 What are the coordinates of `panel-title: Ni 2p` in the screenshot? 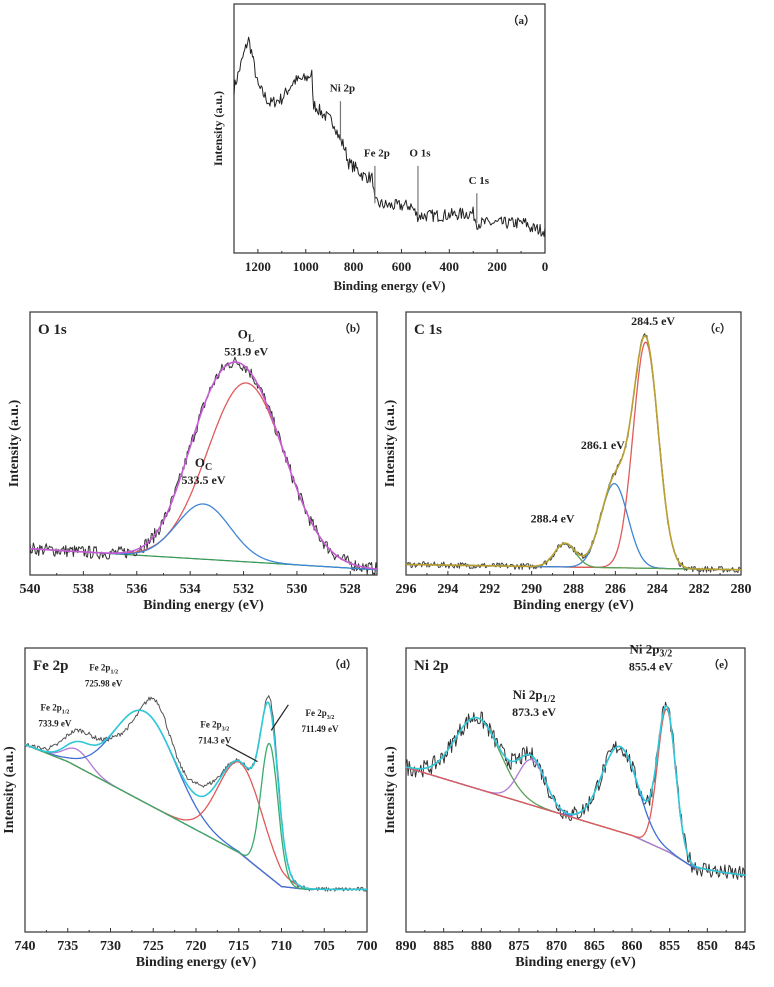 It's located at (431, 666).